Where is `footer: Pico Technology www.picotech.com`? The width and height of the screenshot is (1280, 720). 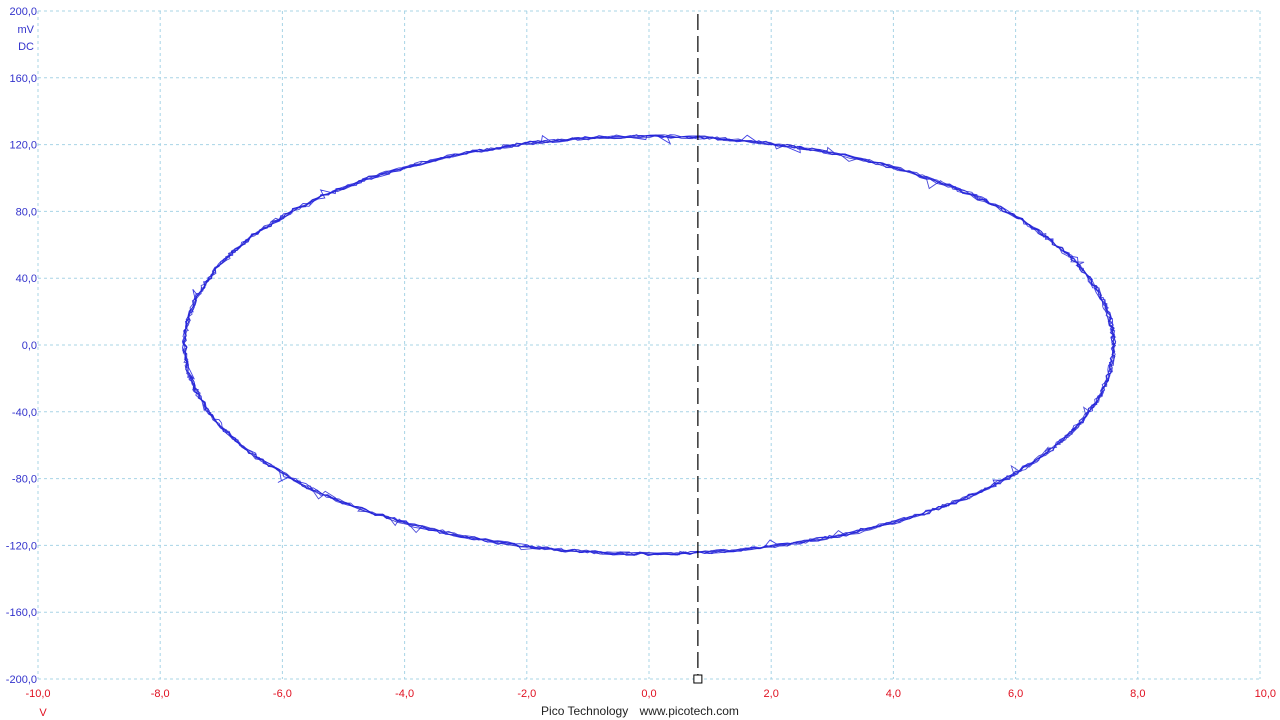
footer: Pico Technology www.picotech.com is located at coordinates (640, 711).